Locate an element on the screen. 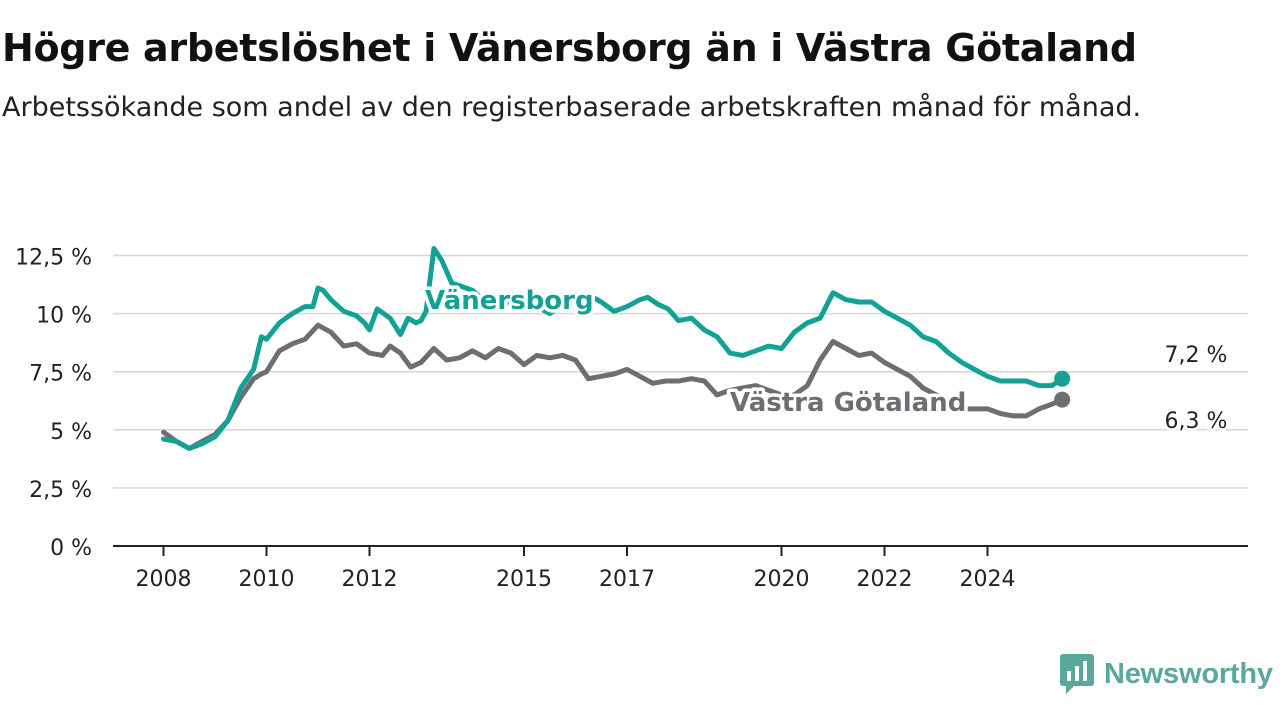 Image resolution: width=1280 pixels, height=720 pixels. end-point-vastra-gotaland is located at coordinates (1062, 399).